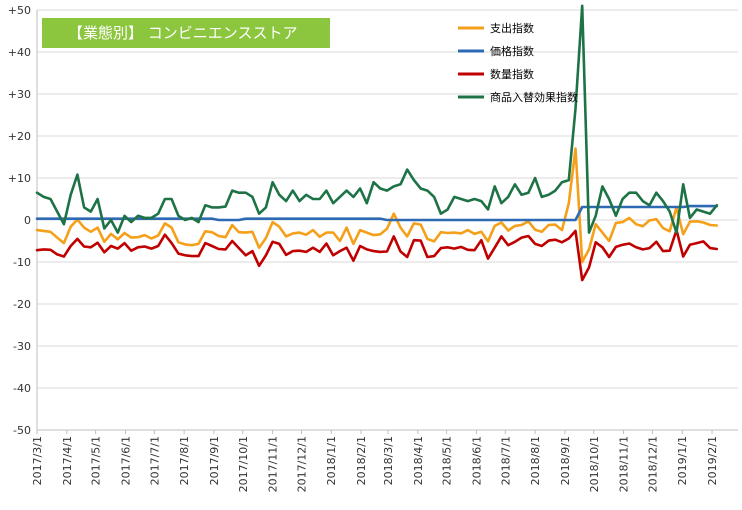 The height and width of the screenshot is (510, 742). Describe the element at coordinates (535, 460) in the screenshot. I see `x-tick-label: 2018/8/1` at that location.